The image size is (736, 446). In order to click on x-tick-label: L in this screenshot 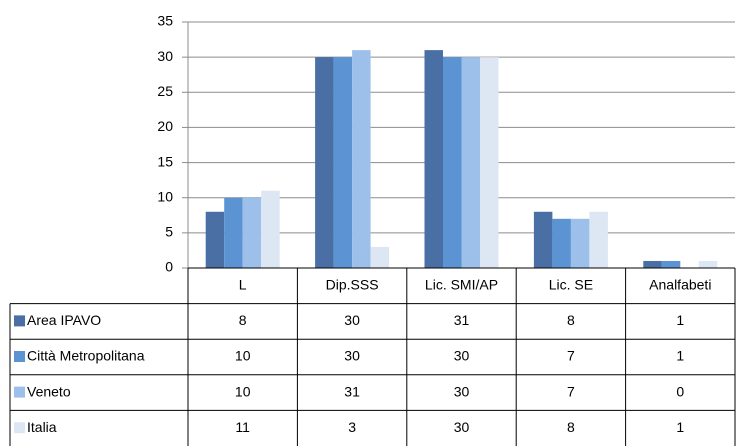, I will do `click(243, 285)`.